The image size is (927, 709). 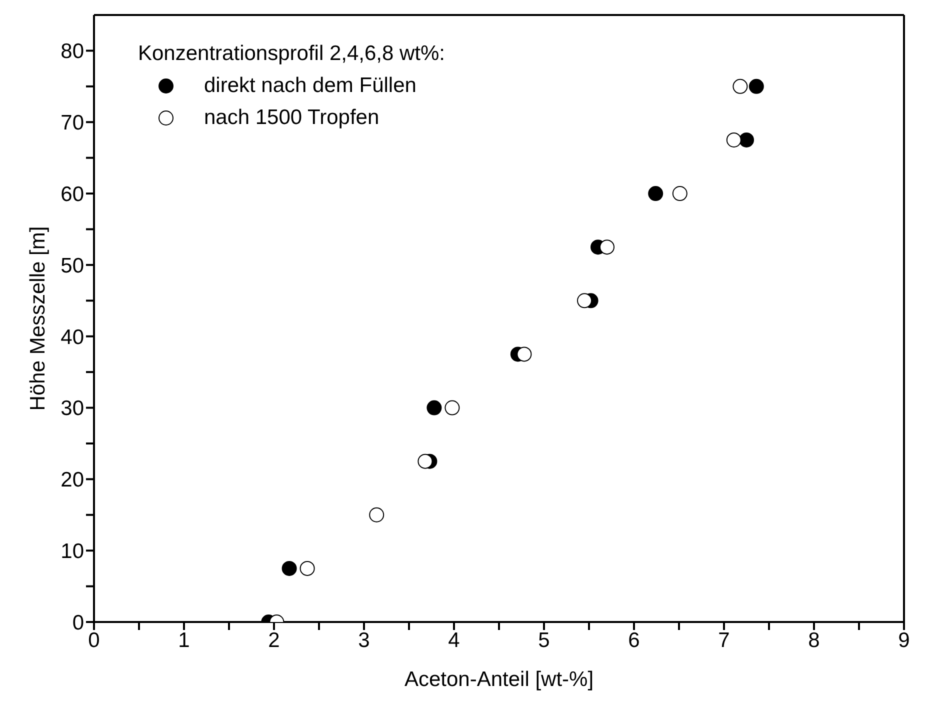 What do you see at coordinates (72, 408) in the screenshot?
I see `y-tick-label: 30` at bounding box center [72, 408].